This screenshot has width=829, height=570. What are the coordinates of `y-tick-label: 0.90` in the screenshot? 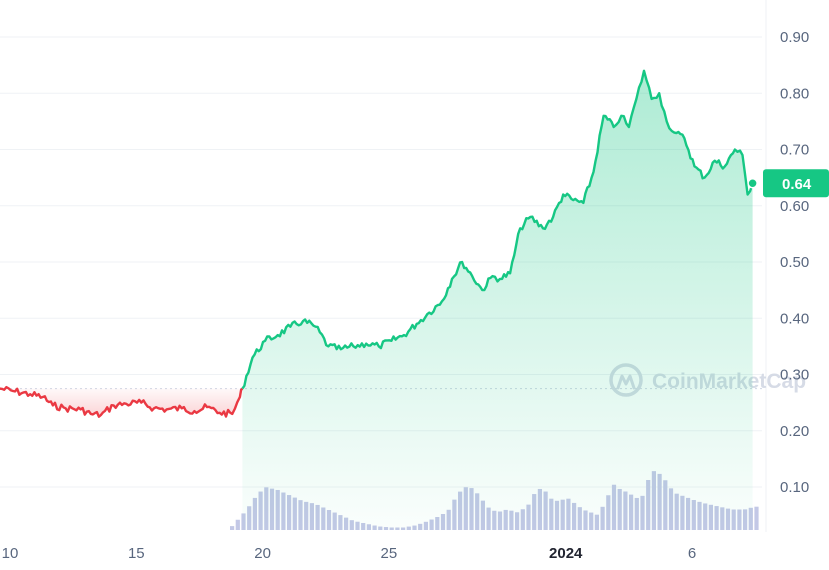 It's located at (794, 37).